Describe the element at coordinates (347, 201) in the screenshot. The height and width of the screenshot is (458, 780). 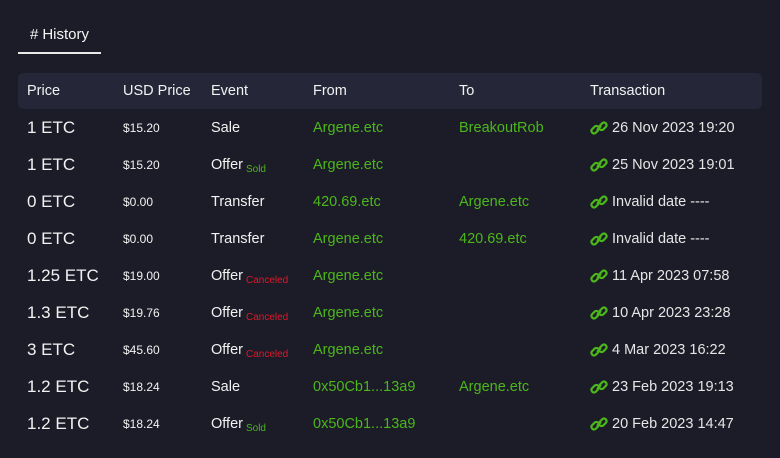
I see `from-link: 420.69.etc` at that location.